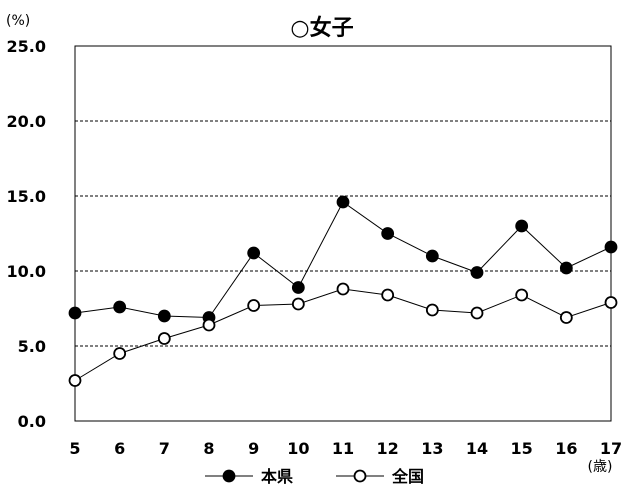  What do you see at coordinates (26, 271) in the screenshot?
I see `y-tick-label: 10.0` at bounding box center [26, 271].